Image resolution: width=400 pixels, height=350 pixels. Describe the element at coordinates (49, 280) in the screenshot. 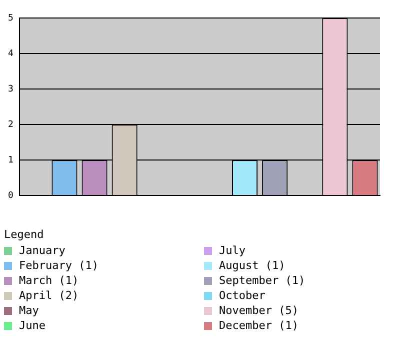

I see `legend-label: March (1)` at that location.